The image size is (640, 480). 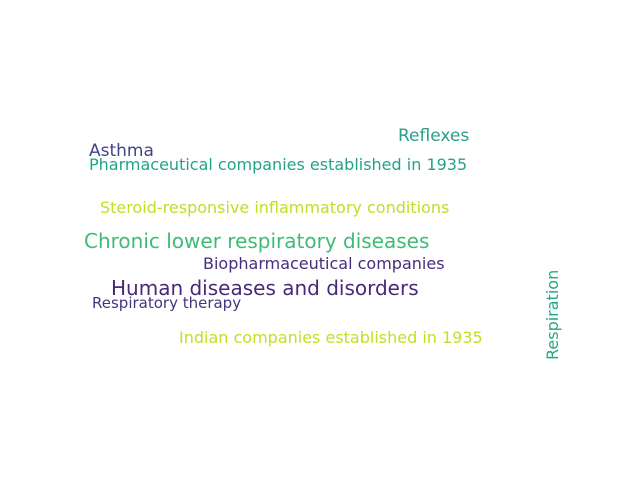 I want to click on word-biopharmaceutical-companies: Biopharmaceutical companies, so click(x=324, y=263).